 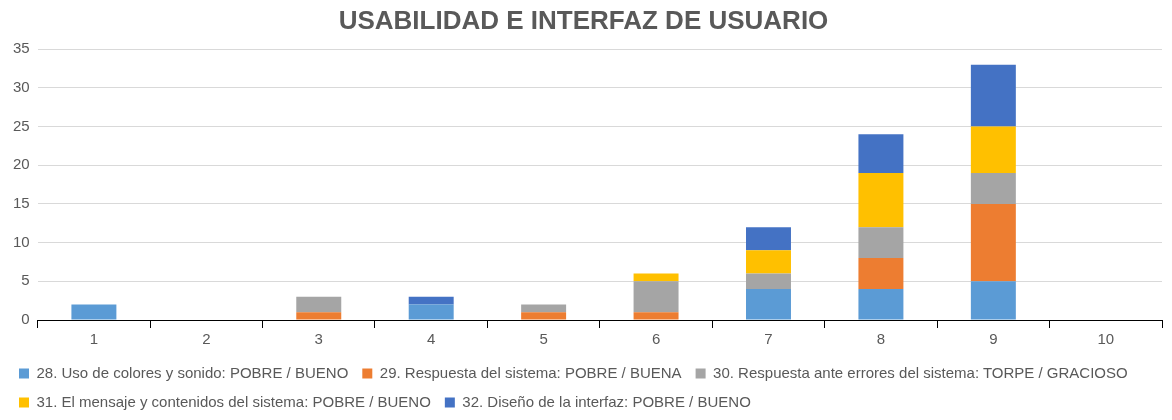 What do you see at coordinates (25, 319) in the screenshot?
I see `y-tick-label: 0` at bounding box center [25, 319].